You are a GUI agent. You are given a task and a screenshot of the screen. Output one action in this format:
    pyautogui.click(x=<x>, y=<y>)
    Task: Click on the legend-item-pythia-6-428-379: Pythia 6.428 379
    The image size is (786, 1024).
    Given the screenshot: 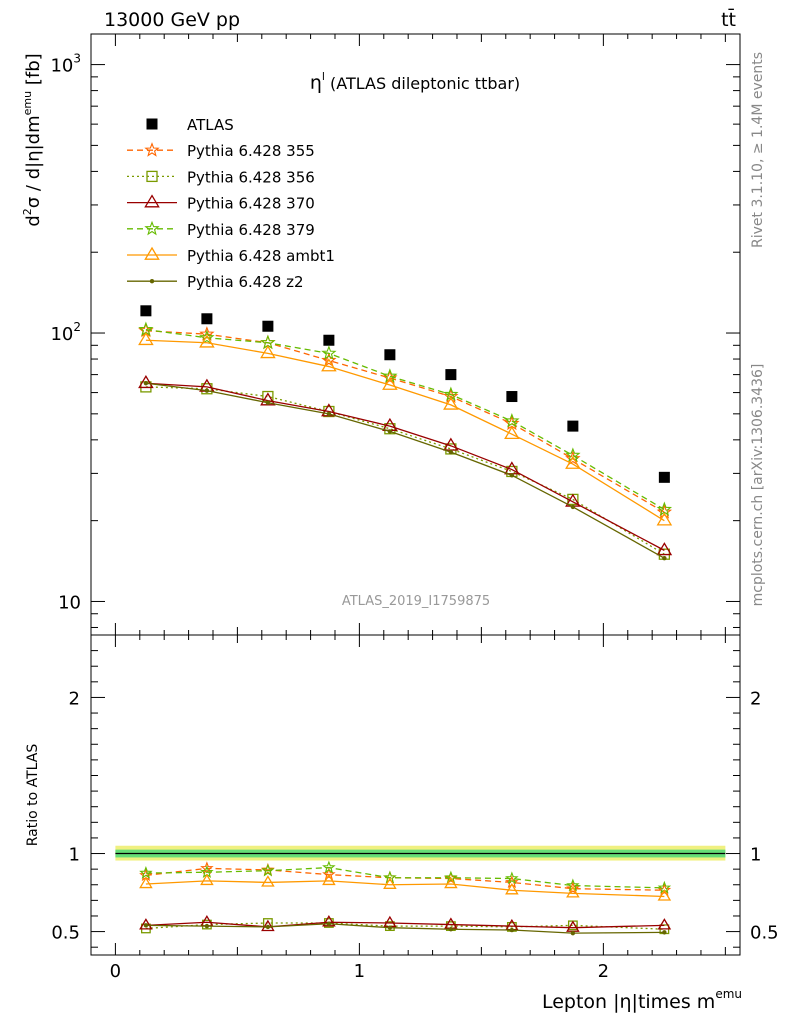 What is the action you would take?
    pyautogui.click(x=221, y=229)
    